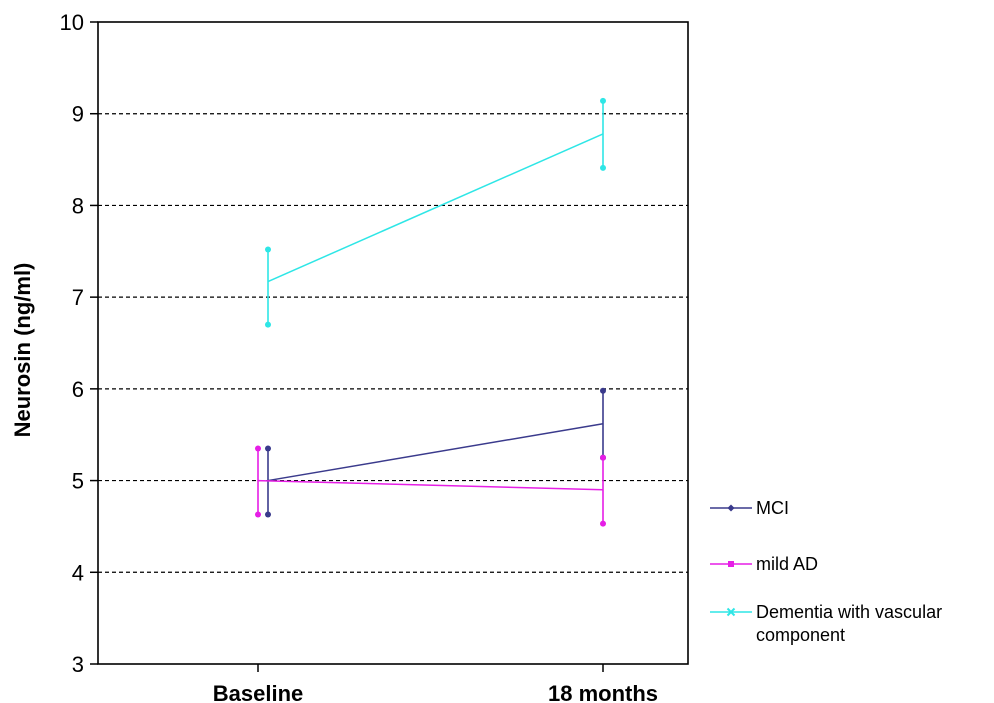  I want to click on y-tick-label-3: 3, so click(78, 664).